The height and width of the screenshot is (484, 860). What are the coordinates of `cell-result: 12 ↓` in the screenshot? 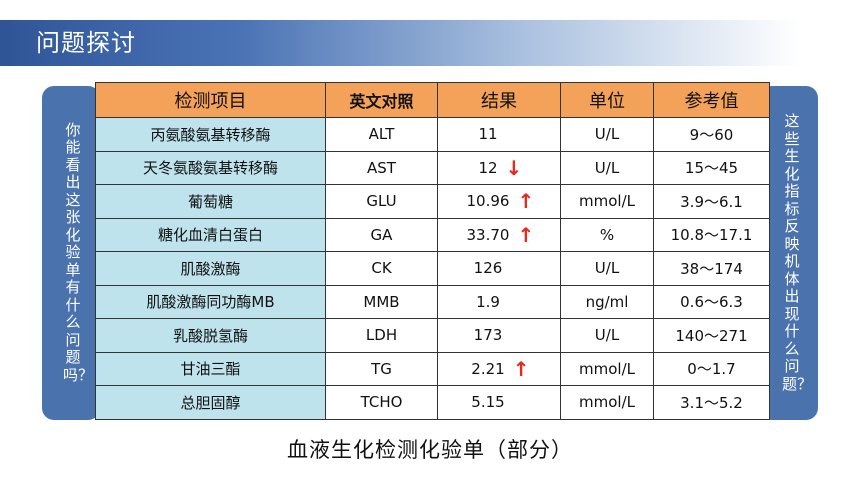 It's located at (499, 167).